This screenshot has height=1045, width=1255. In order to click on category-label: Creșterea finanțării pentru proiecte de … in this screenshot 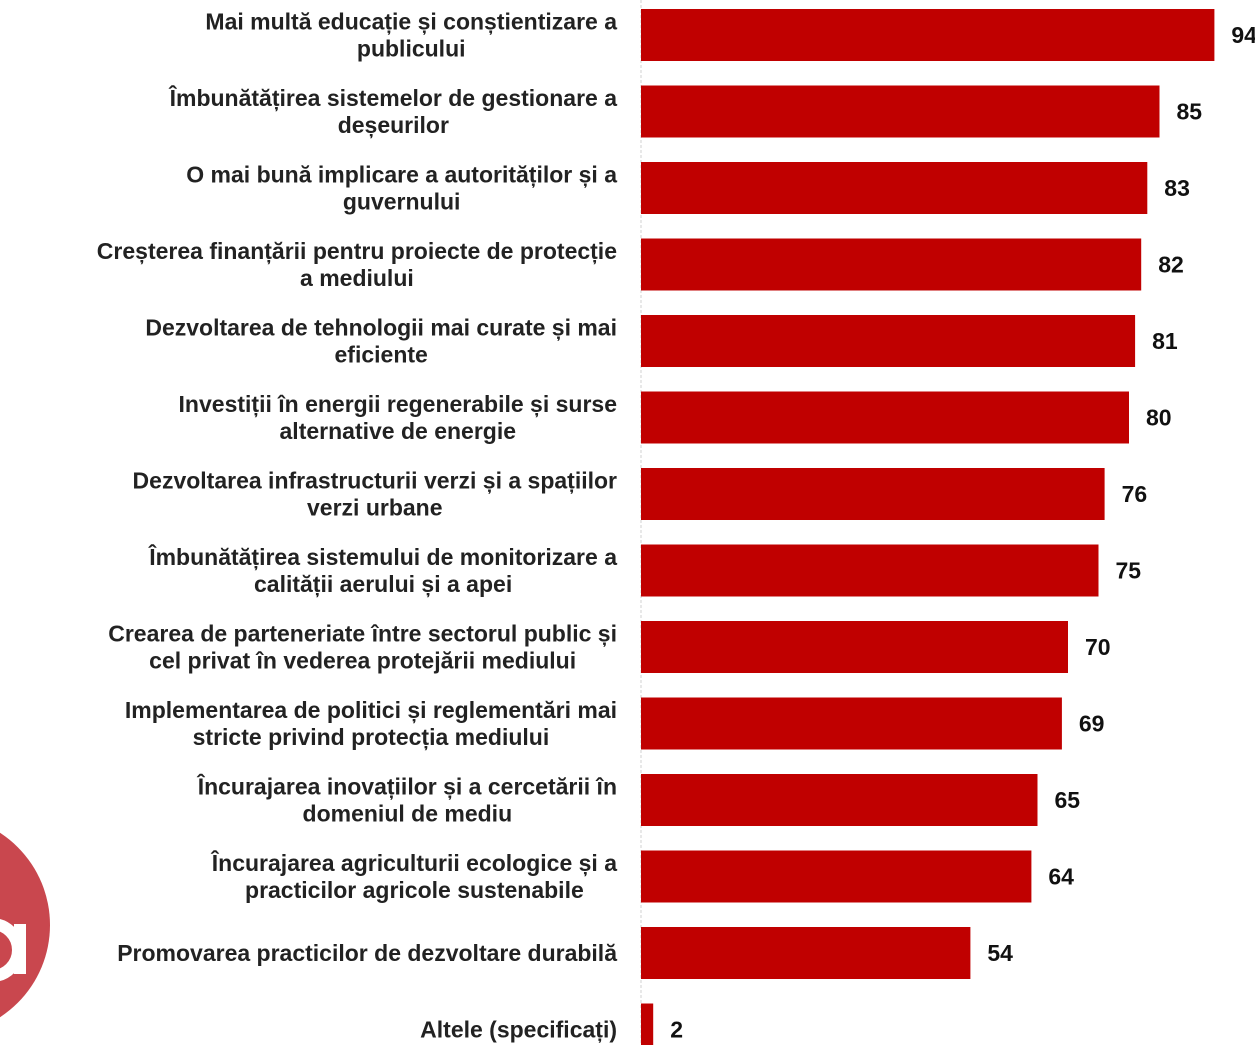, I will do `click(357, 264)`.